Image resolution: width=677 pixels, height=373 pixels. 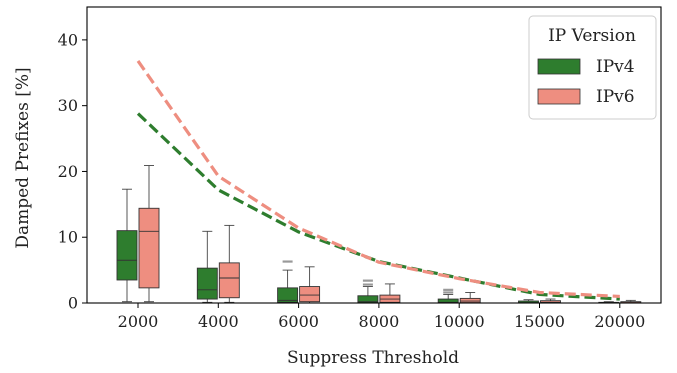 I want to click on legend-title: IP Version, so click(x=592, y=36).